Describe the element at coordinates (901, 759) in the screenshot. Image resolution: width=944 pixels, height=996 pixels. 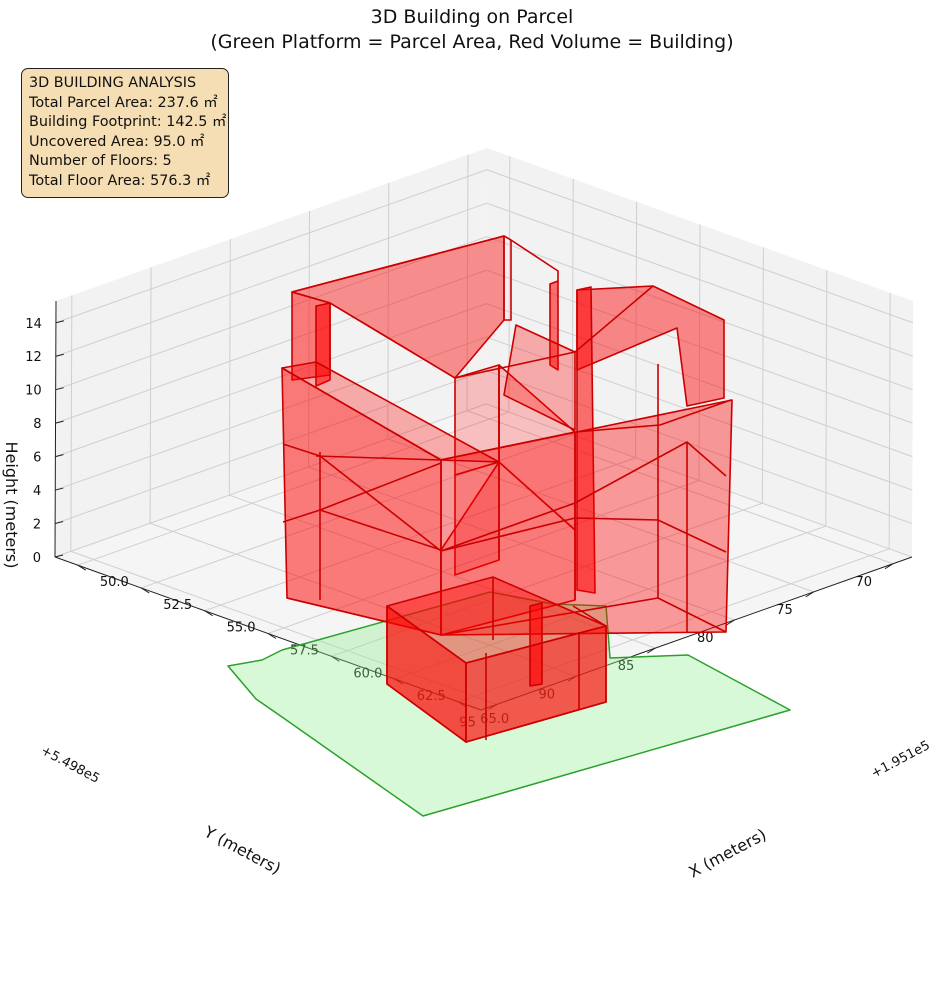
I see `x-offset-label: +1.951e5` at that location.